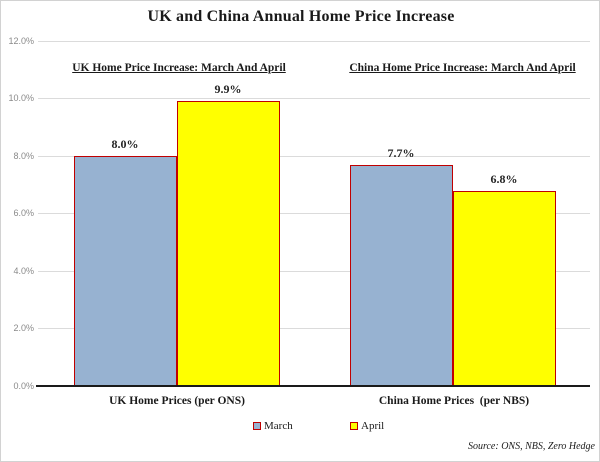 The image size is (600, 462). What do you see at coordinates (354, 426) in the screenshot?
I see `legend-swatch-april-icon` at bounding box center [354, 426].